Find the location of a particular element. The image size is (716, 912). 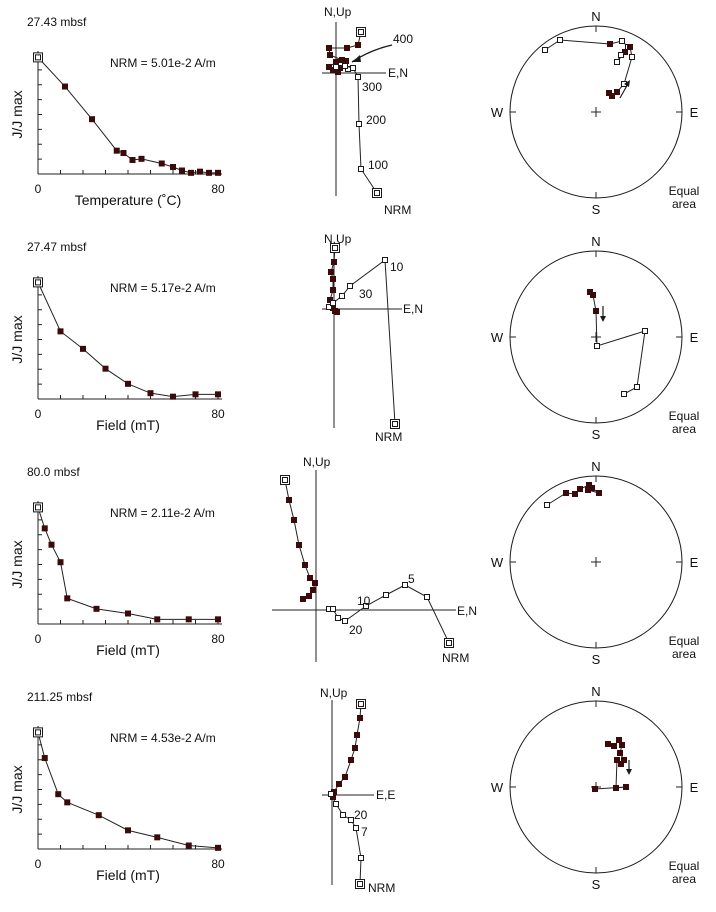

stereonet-e: E is located at coordinates (694, 787).